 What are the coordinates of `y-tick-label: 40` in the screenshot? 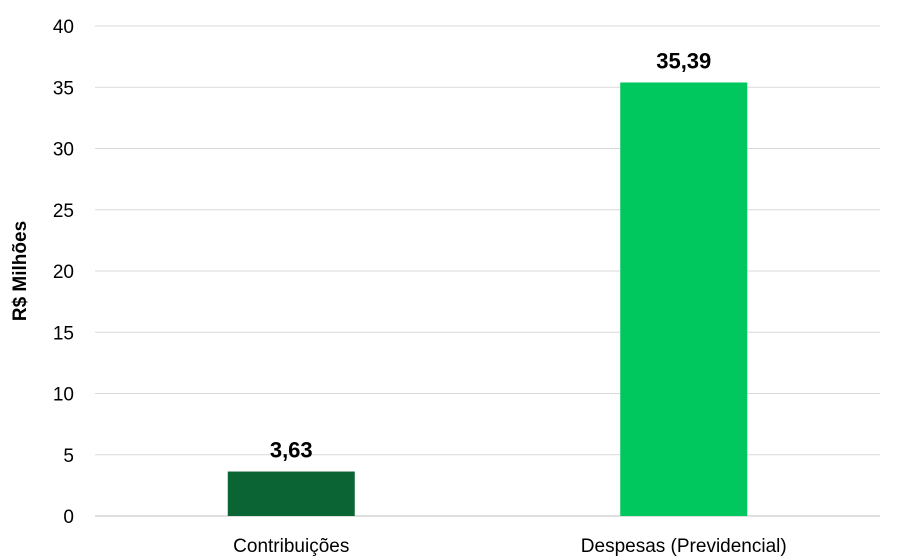 It's located at (63, 27).